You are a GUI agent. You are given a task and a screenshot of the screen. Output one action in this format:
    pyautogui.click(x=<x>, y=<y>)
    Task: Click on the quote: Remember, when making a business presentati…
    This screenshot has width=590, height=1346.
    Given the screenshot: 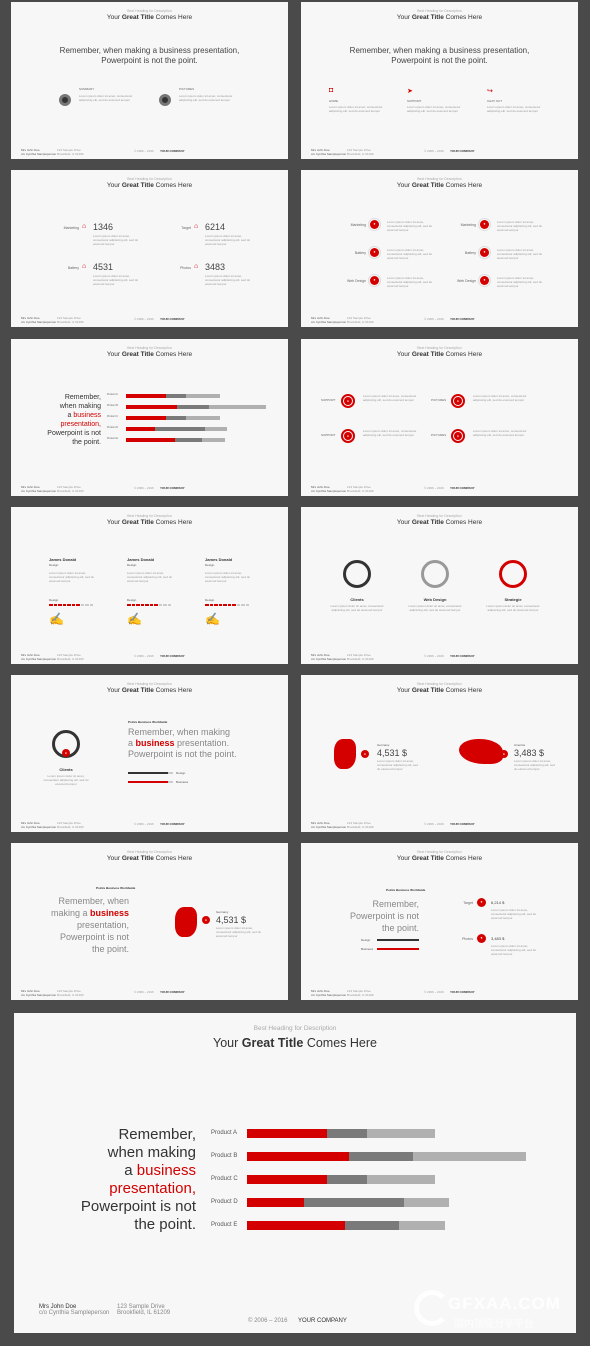 What is the action you would take?
    pyautogui.click(x=71, y=420)
    